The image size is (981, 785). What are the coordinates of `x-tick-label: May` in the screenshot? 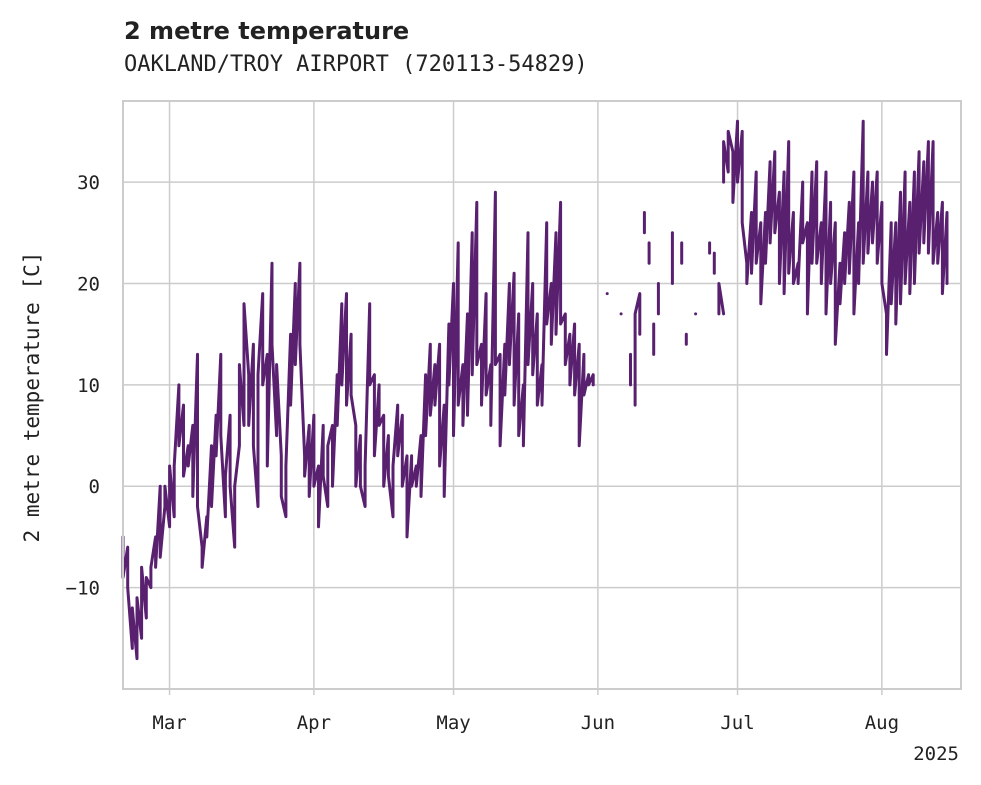 It's located at (453, 723).